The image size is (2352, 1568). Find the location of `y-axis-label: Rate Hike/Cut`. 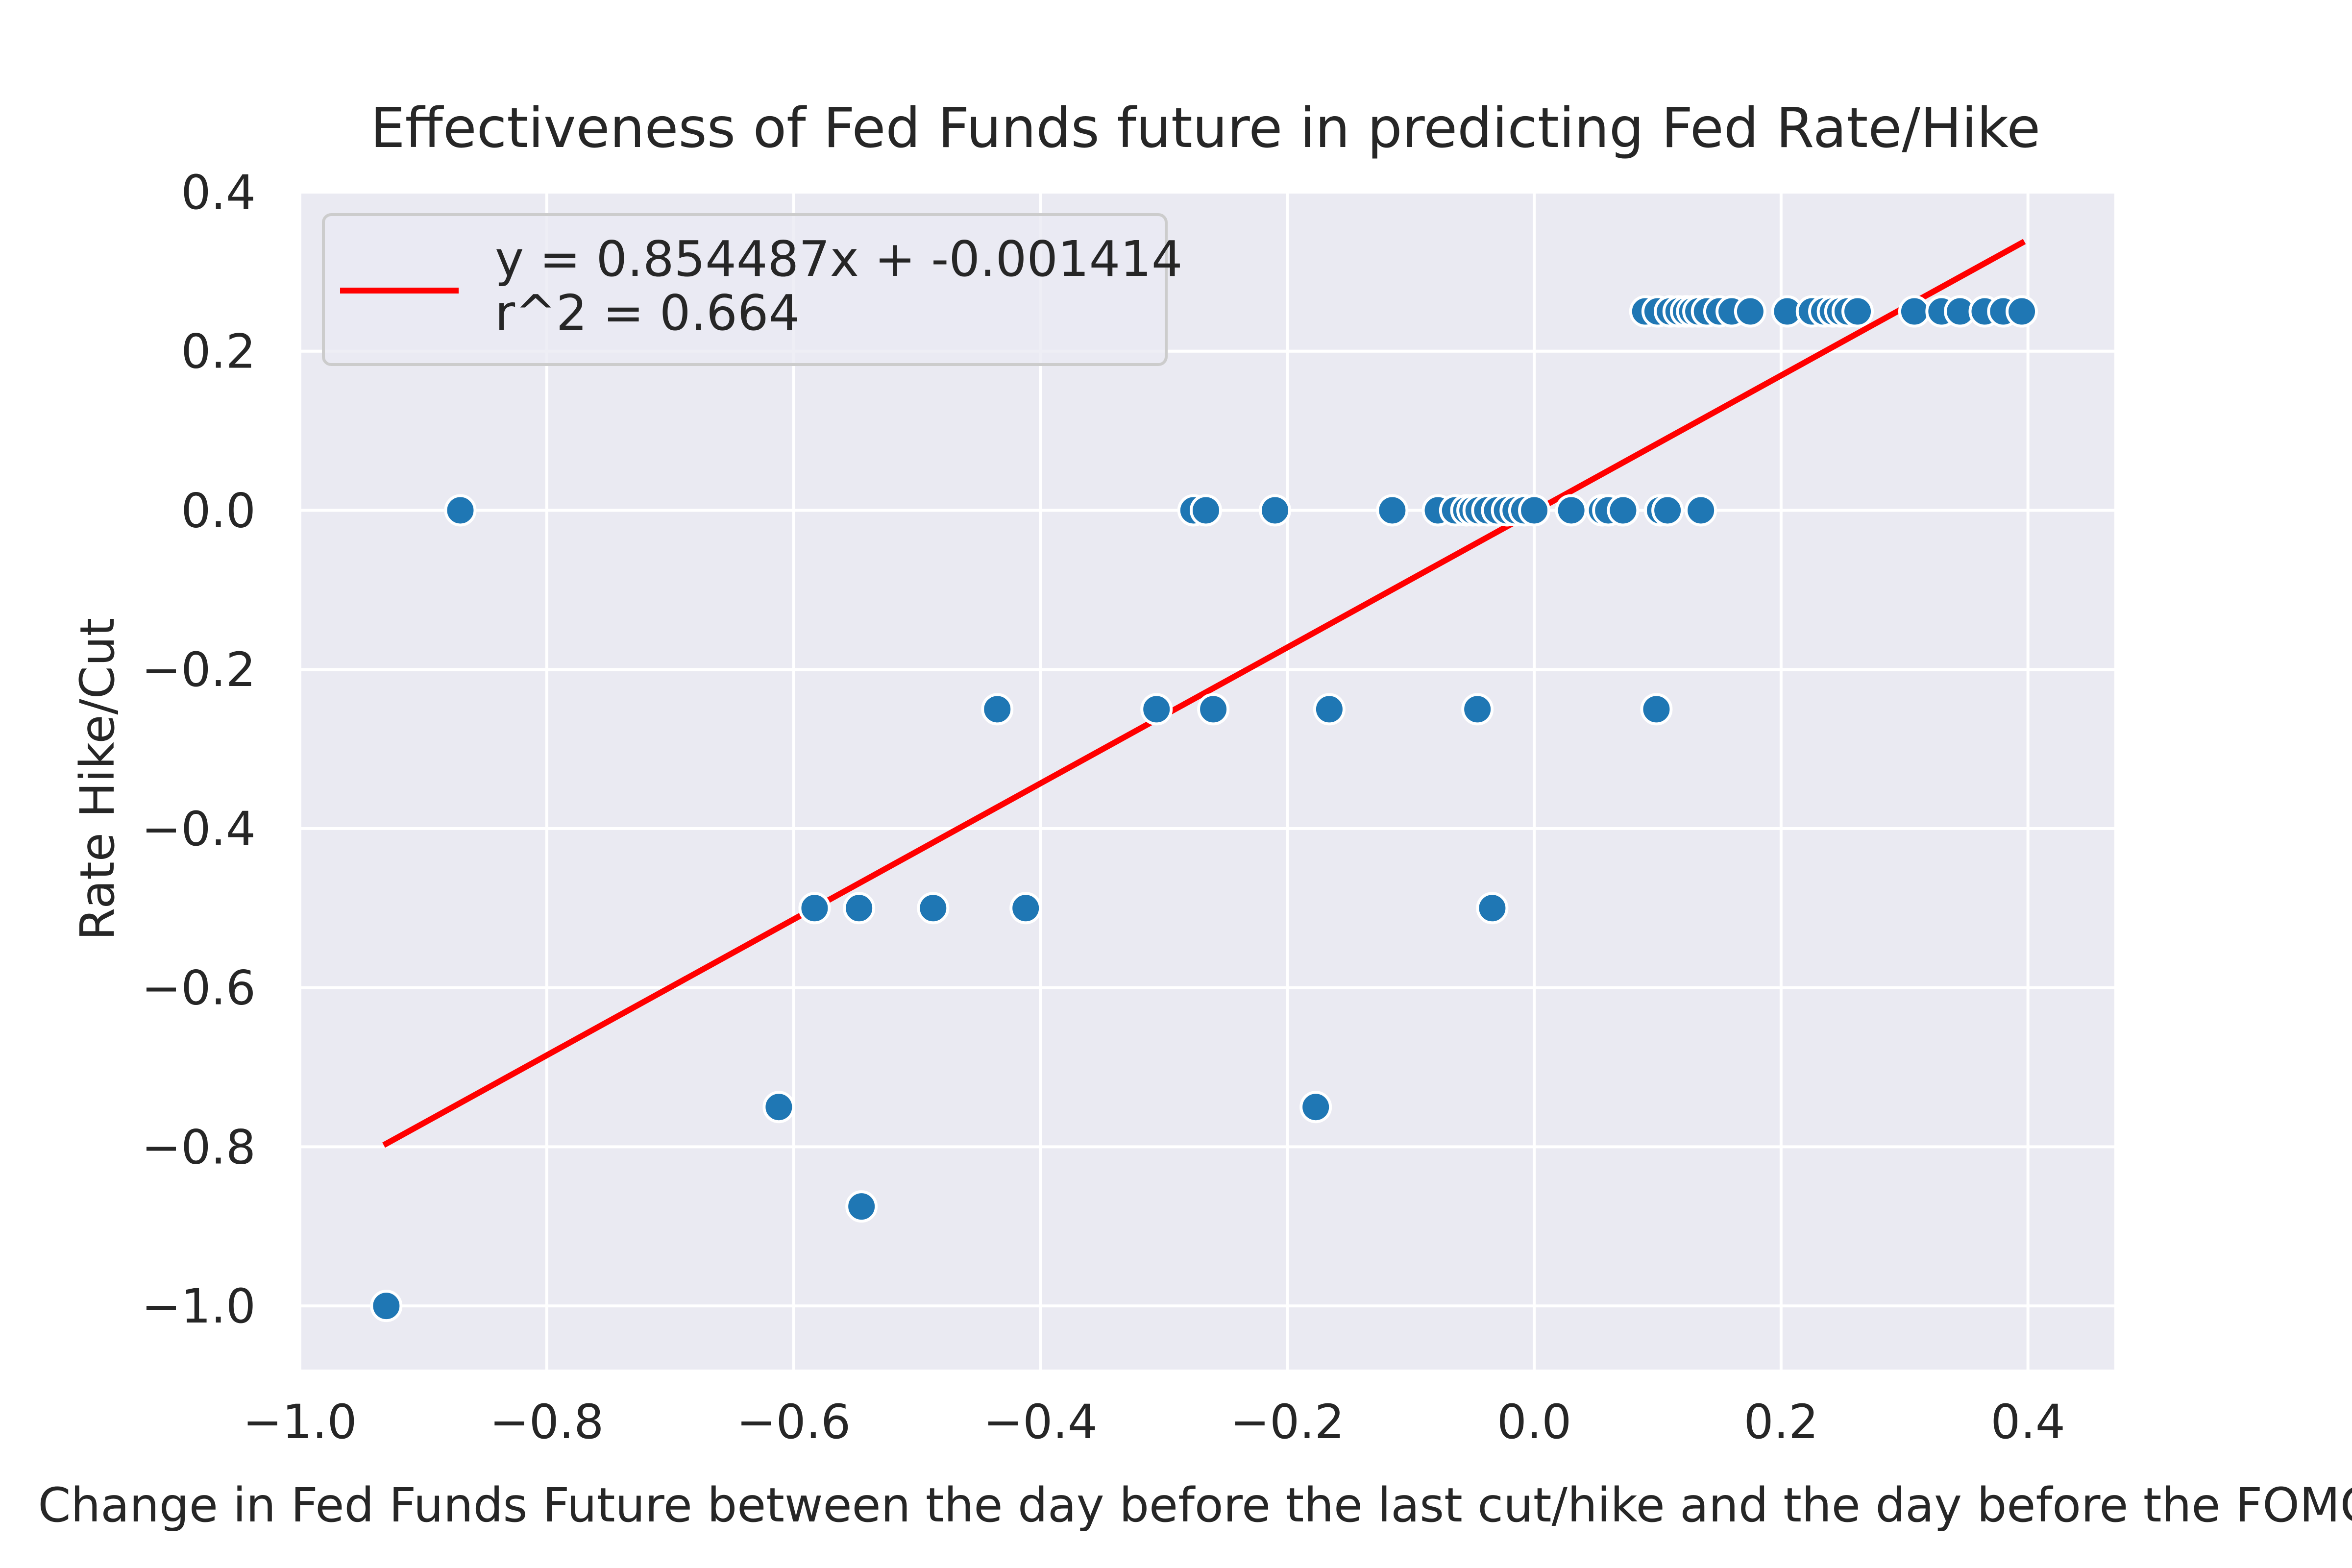

y-axis-label: Rate Hike/Cut is located at coordinates (97, 779).